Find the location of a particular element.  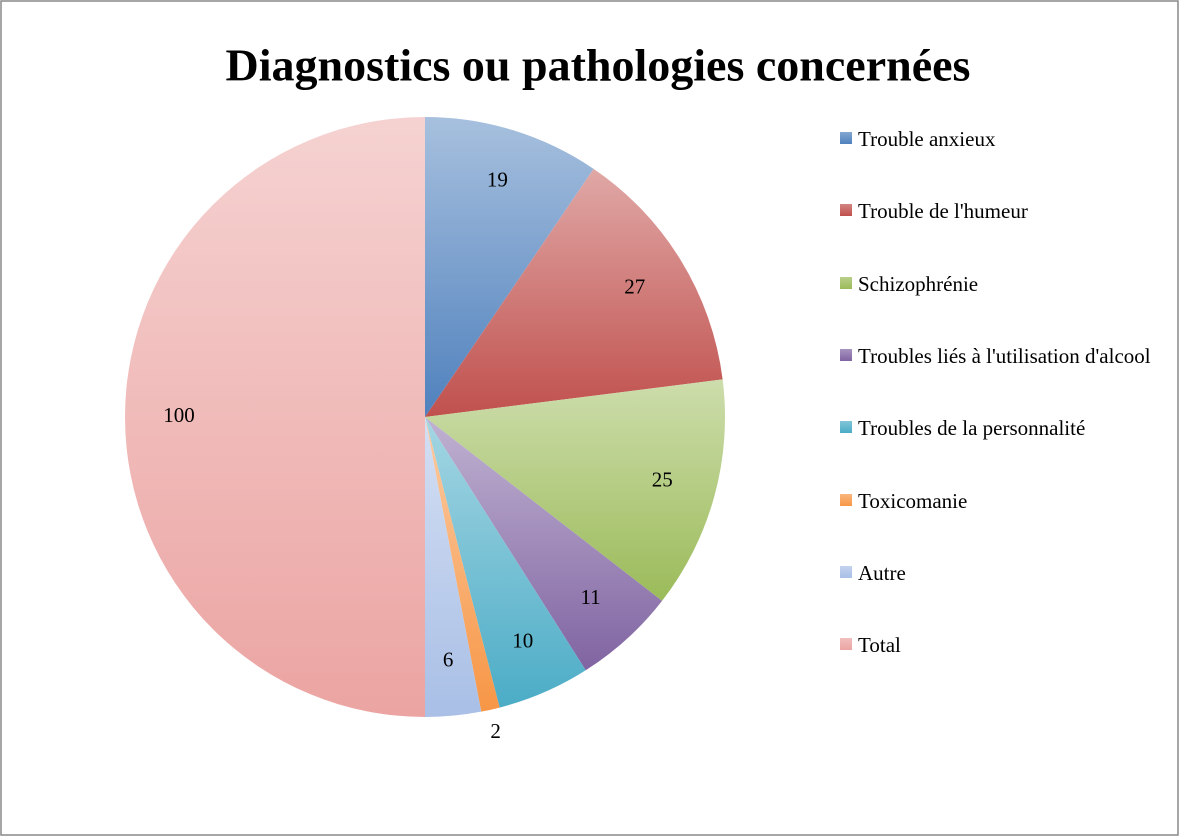

legend-item: Trouble anxieux is located at coordinates (1005, 139).